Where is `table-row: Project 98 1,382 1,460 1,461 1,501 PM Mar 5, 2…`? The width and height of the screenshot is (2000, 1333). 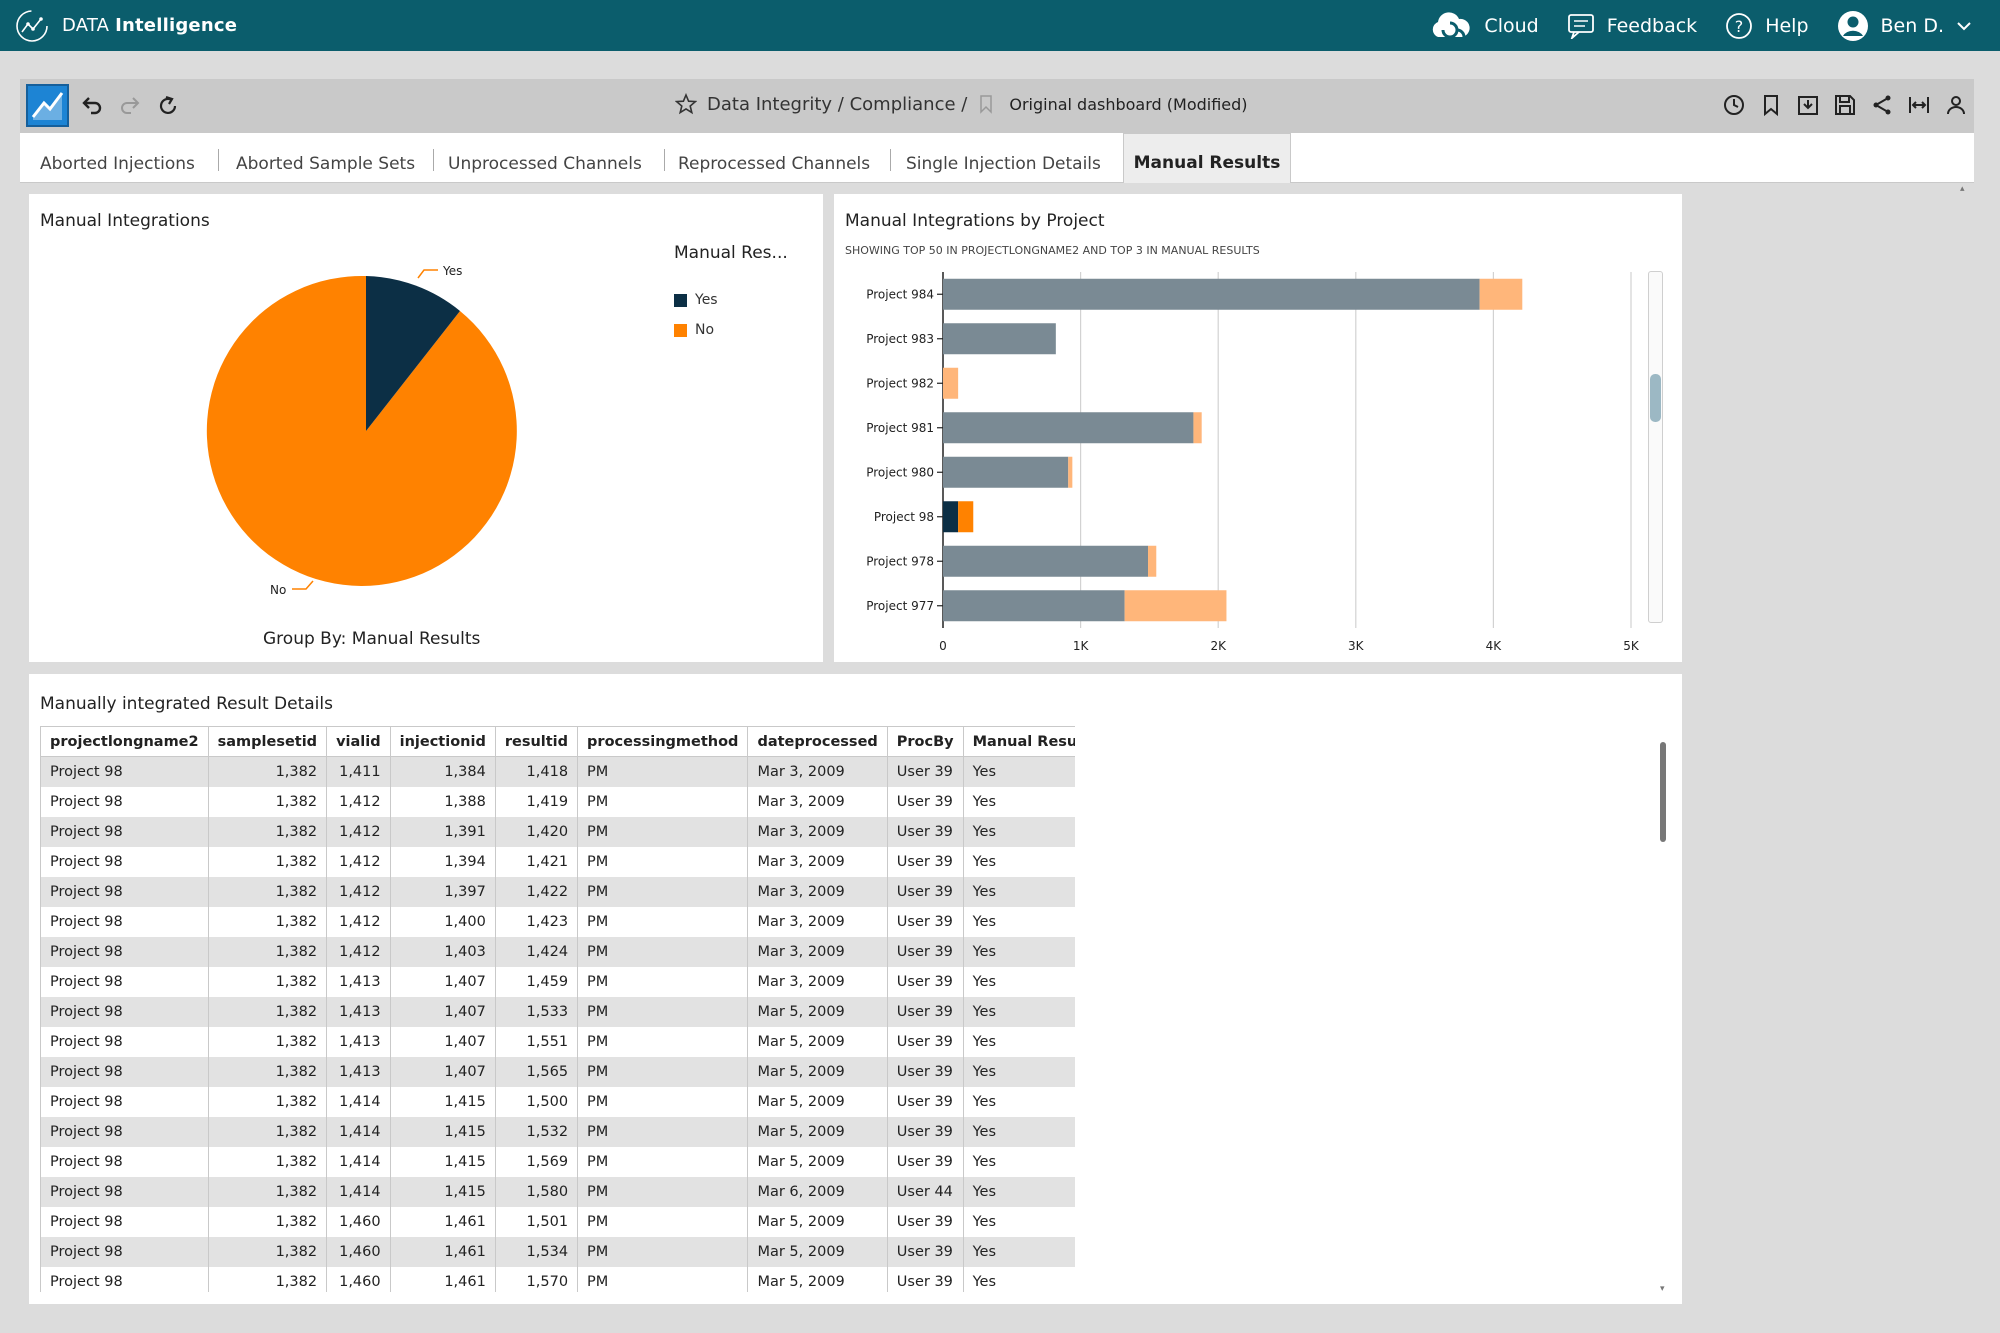 table-row: Project 98 1,382 1,460 1,461 1,501 PM Mar 5, 2… is located at coordinates (557, 1221).